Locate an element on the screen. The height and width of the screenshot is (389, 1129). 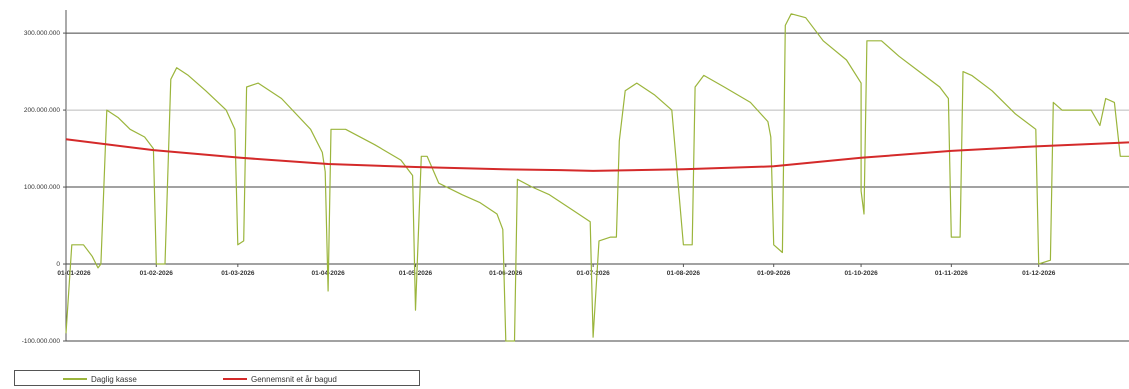
y-tick-label: 100.000.000 is located at coordinates (42, 187).